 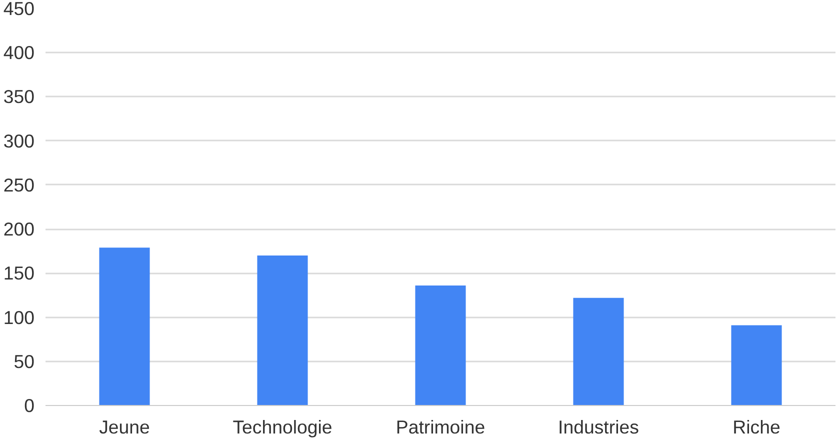 What do you see at coordinates (19, 53) in the screenshot?
I see `y-tick-label: 400` at bounding box center [19, 53].